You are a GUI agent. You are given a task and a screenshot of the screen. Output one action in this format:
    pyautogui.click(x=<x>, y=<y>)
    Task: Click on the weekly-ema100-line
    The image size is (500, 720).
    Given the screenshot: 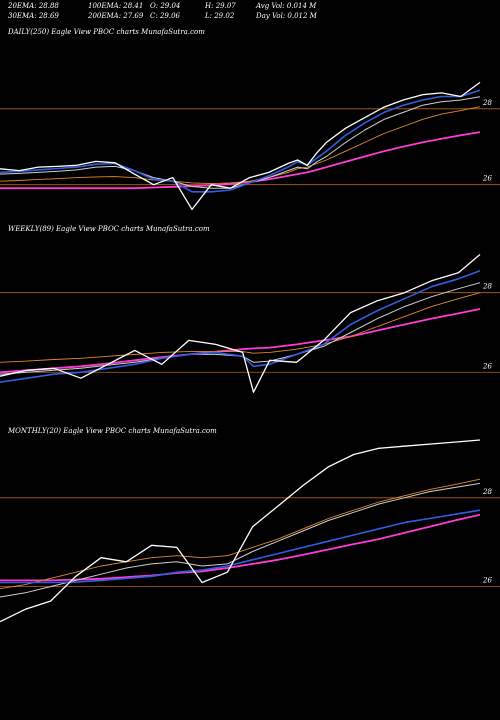 What is the action you would take?
    pyautogui.click(x=240, y=327)
    